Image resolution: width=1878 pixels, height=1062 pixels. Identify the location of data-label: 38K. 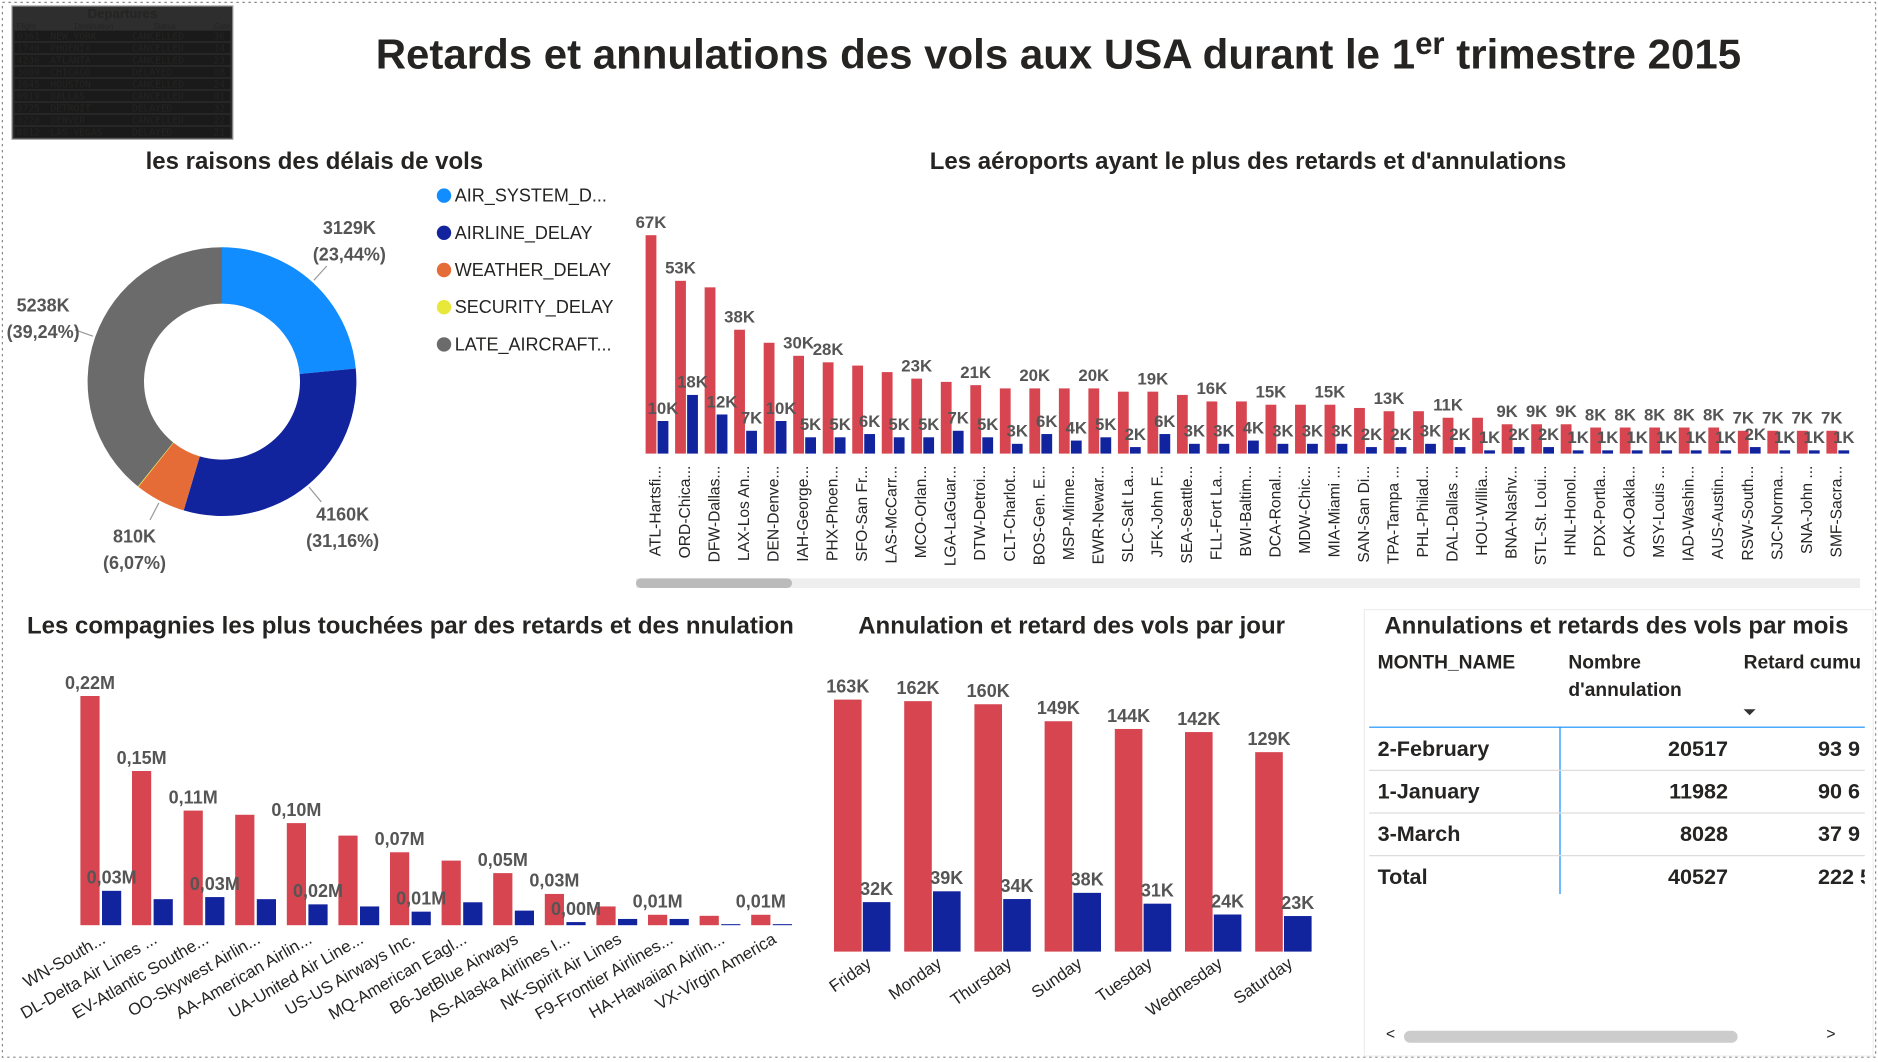
(739, 317).